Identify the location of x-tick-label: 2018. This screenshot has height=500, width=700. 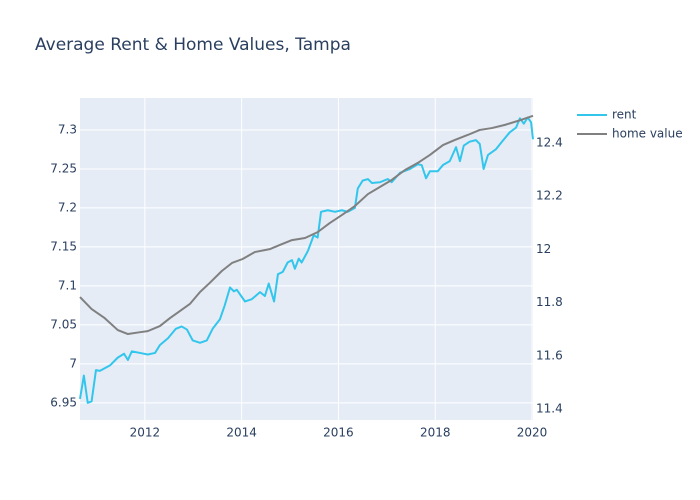
(435, 433).